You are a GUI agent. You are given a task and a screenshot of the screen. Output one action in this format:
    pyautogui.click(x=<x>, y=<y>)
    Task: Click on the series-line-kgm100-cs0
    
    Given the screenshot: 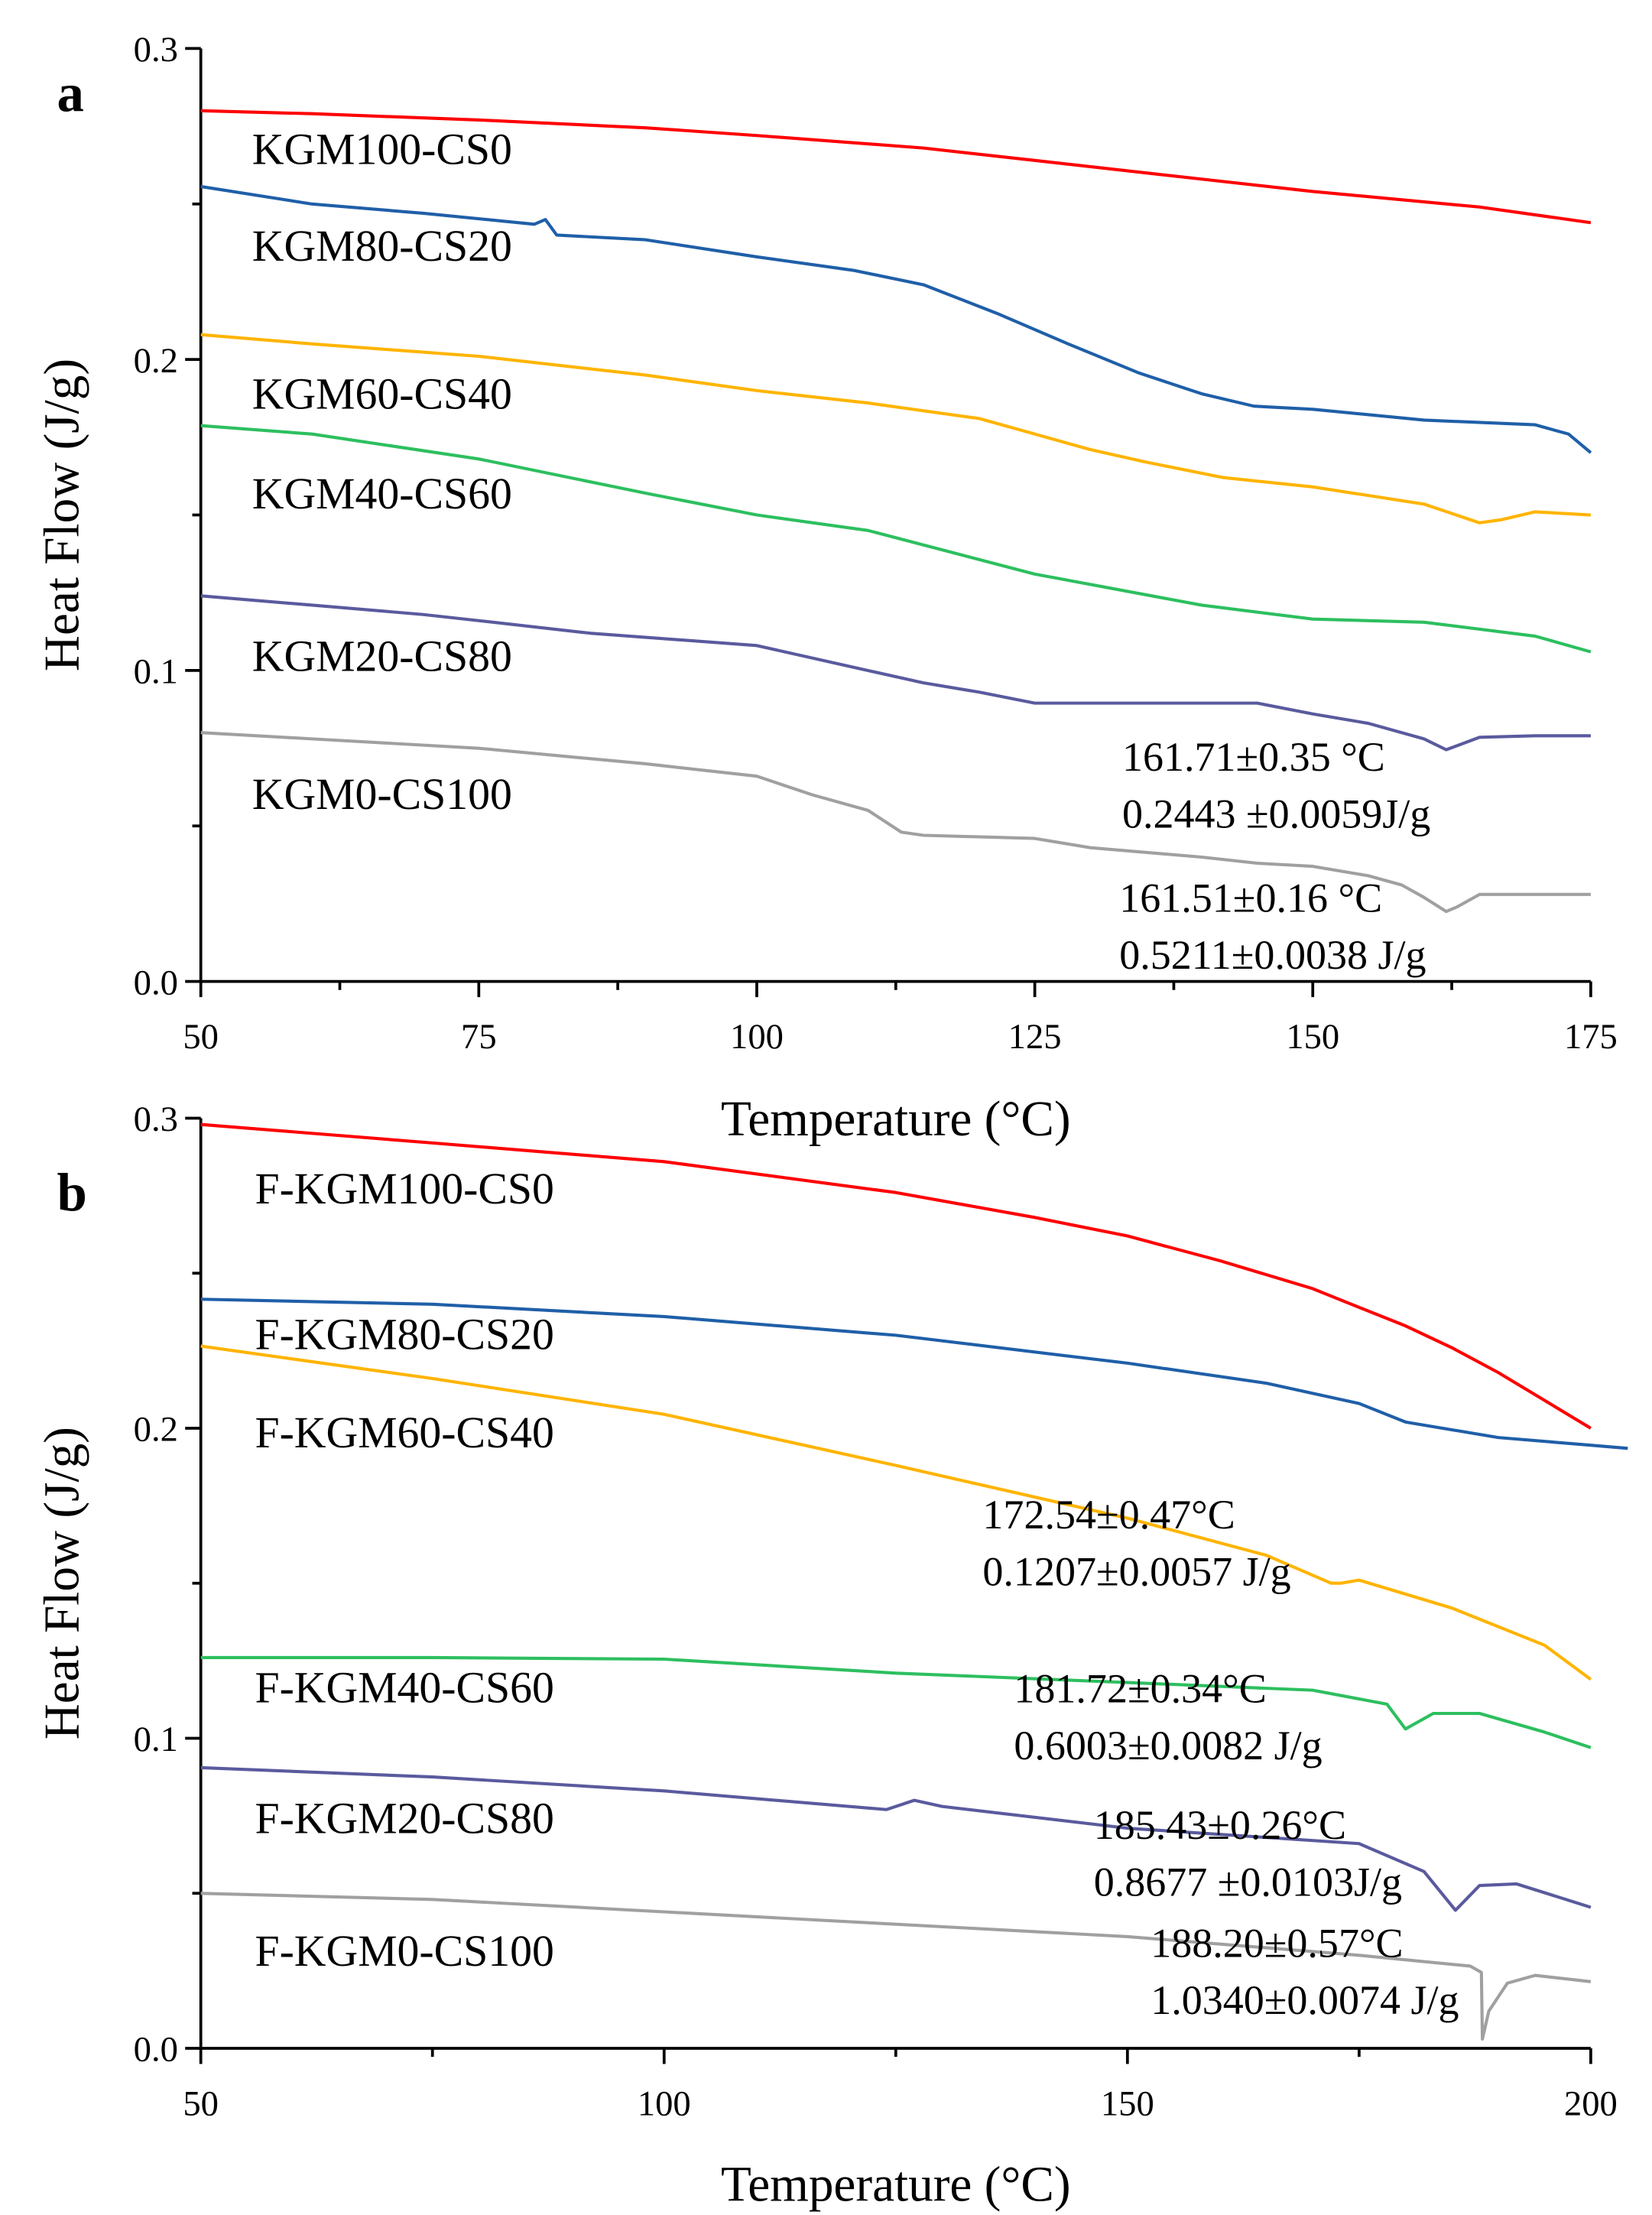 What is the action you would take?
    pyautogui.click(x=896, y=167)
    